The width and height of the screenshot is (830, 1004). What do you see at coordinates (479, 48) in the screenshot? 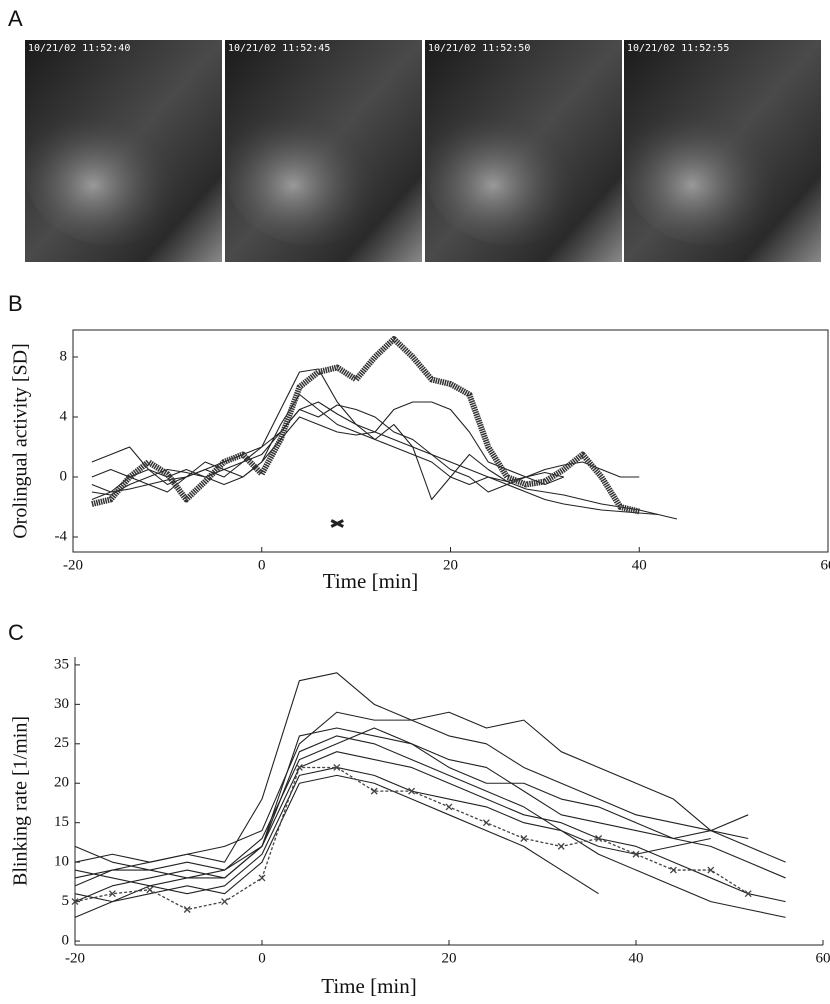
I see `timestamp: 10/21/02 11:52:50` at bounding box center [479, 48].